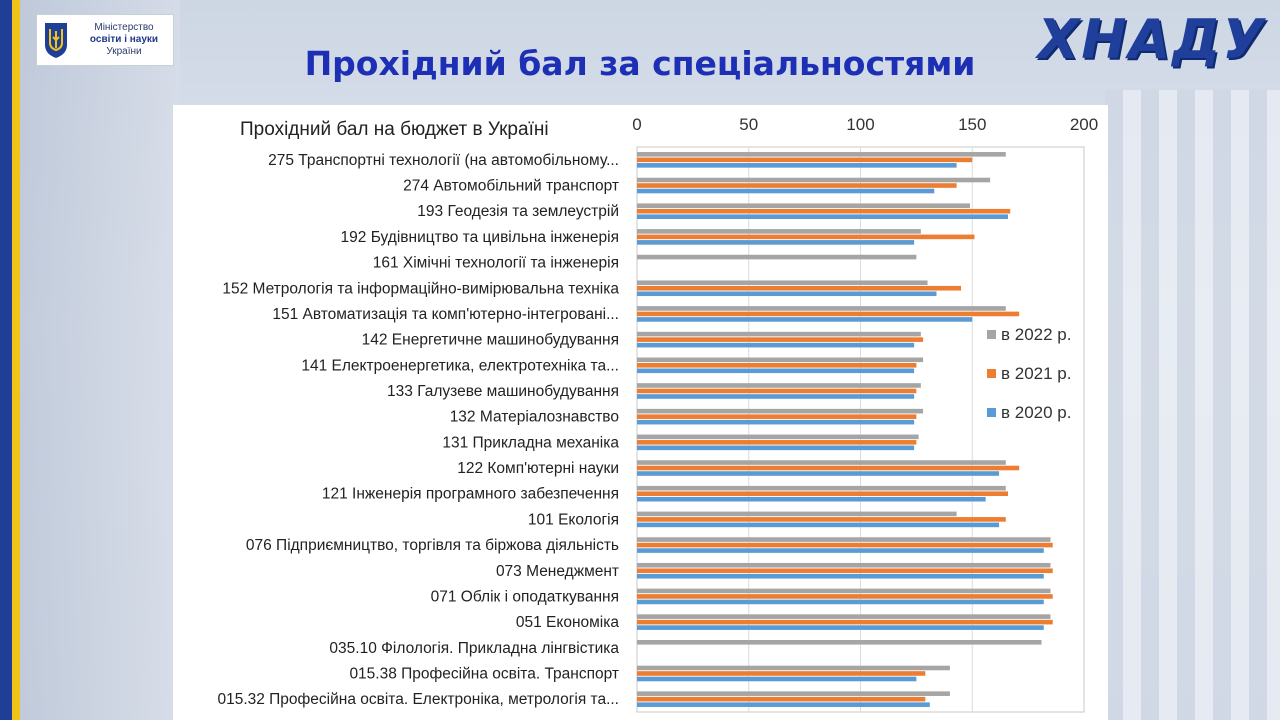  What do you see at coordinates (511, 186) in the screenshot?
I see `category-label: 274 Автомобільний транспорт` at bounding box center [511, 186].